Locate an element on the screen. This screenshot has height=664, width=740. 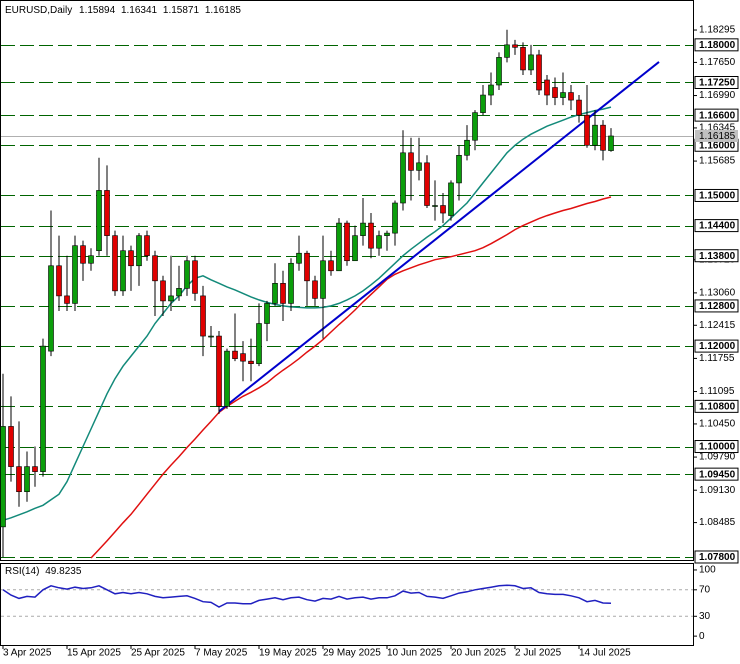
level-label: 1.09450 is located at coordinates (717, 474).